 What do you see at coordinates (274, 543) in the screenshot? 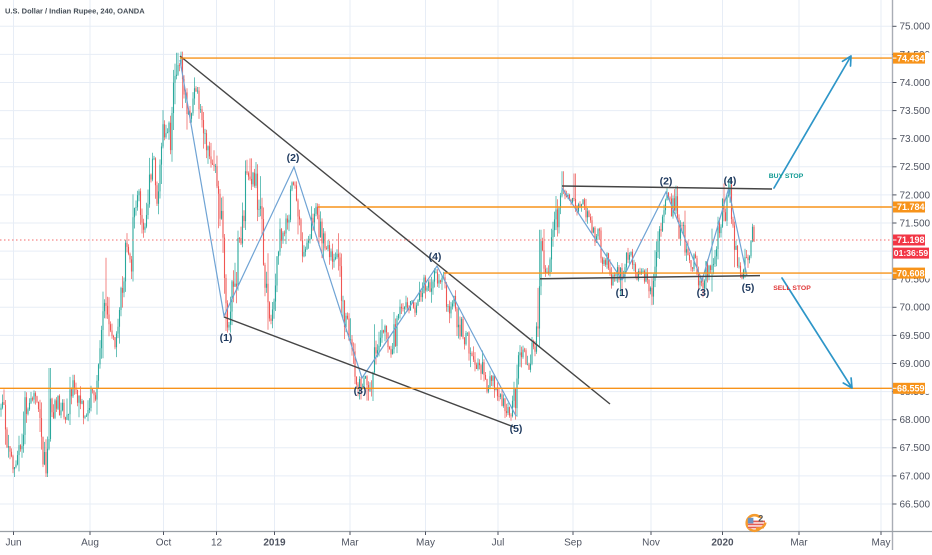
I see `svg-text: 2019` at bounding box center [274, 543].